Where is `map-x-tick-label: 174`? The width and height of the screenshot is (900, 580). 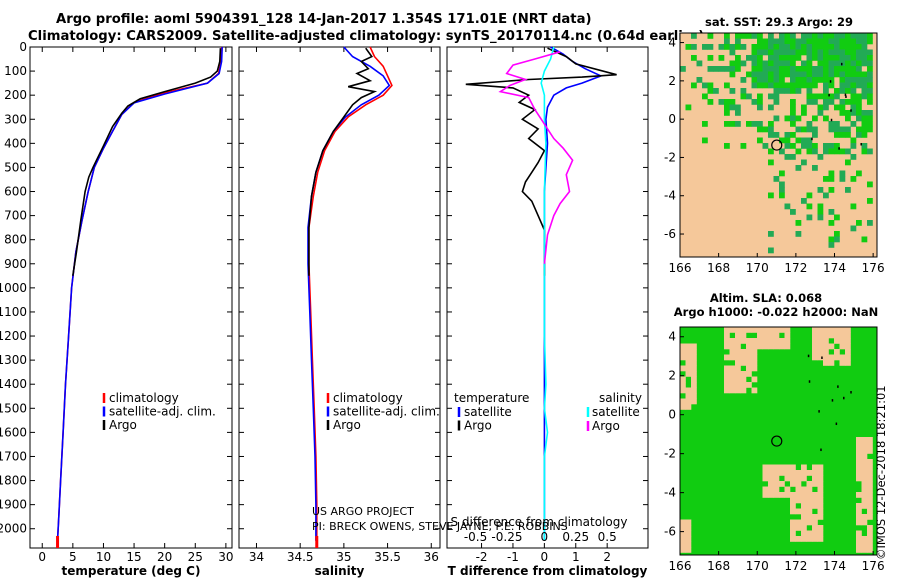
map-x-tick-label: 174 is located at coordinates (834, 268).